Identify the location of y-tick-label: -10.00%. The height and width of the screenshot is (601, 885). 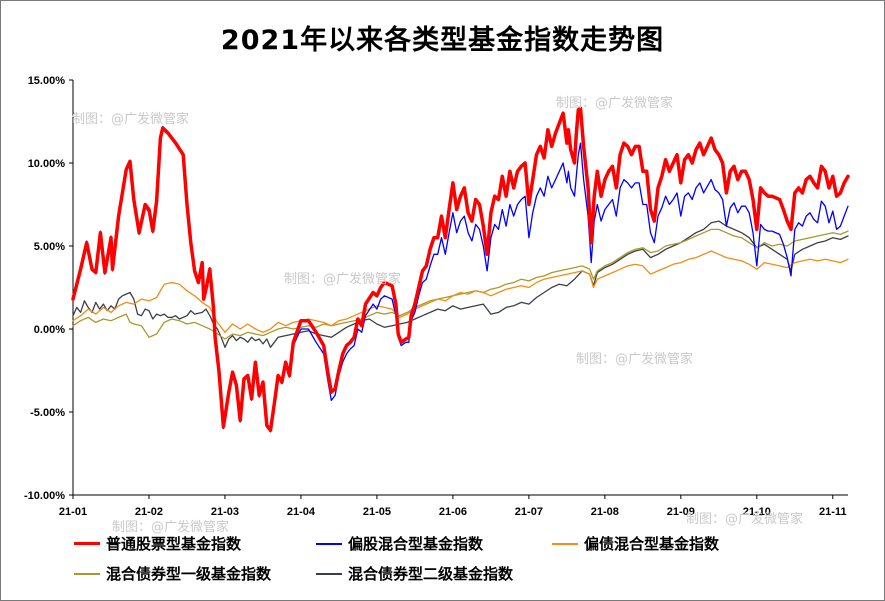
(44, 496).